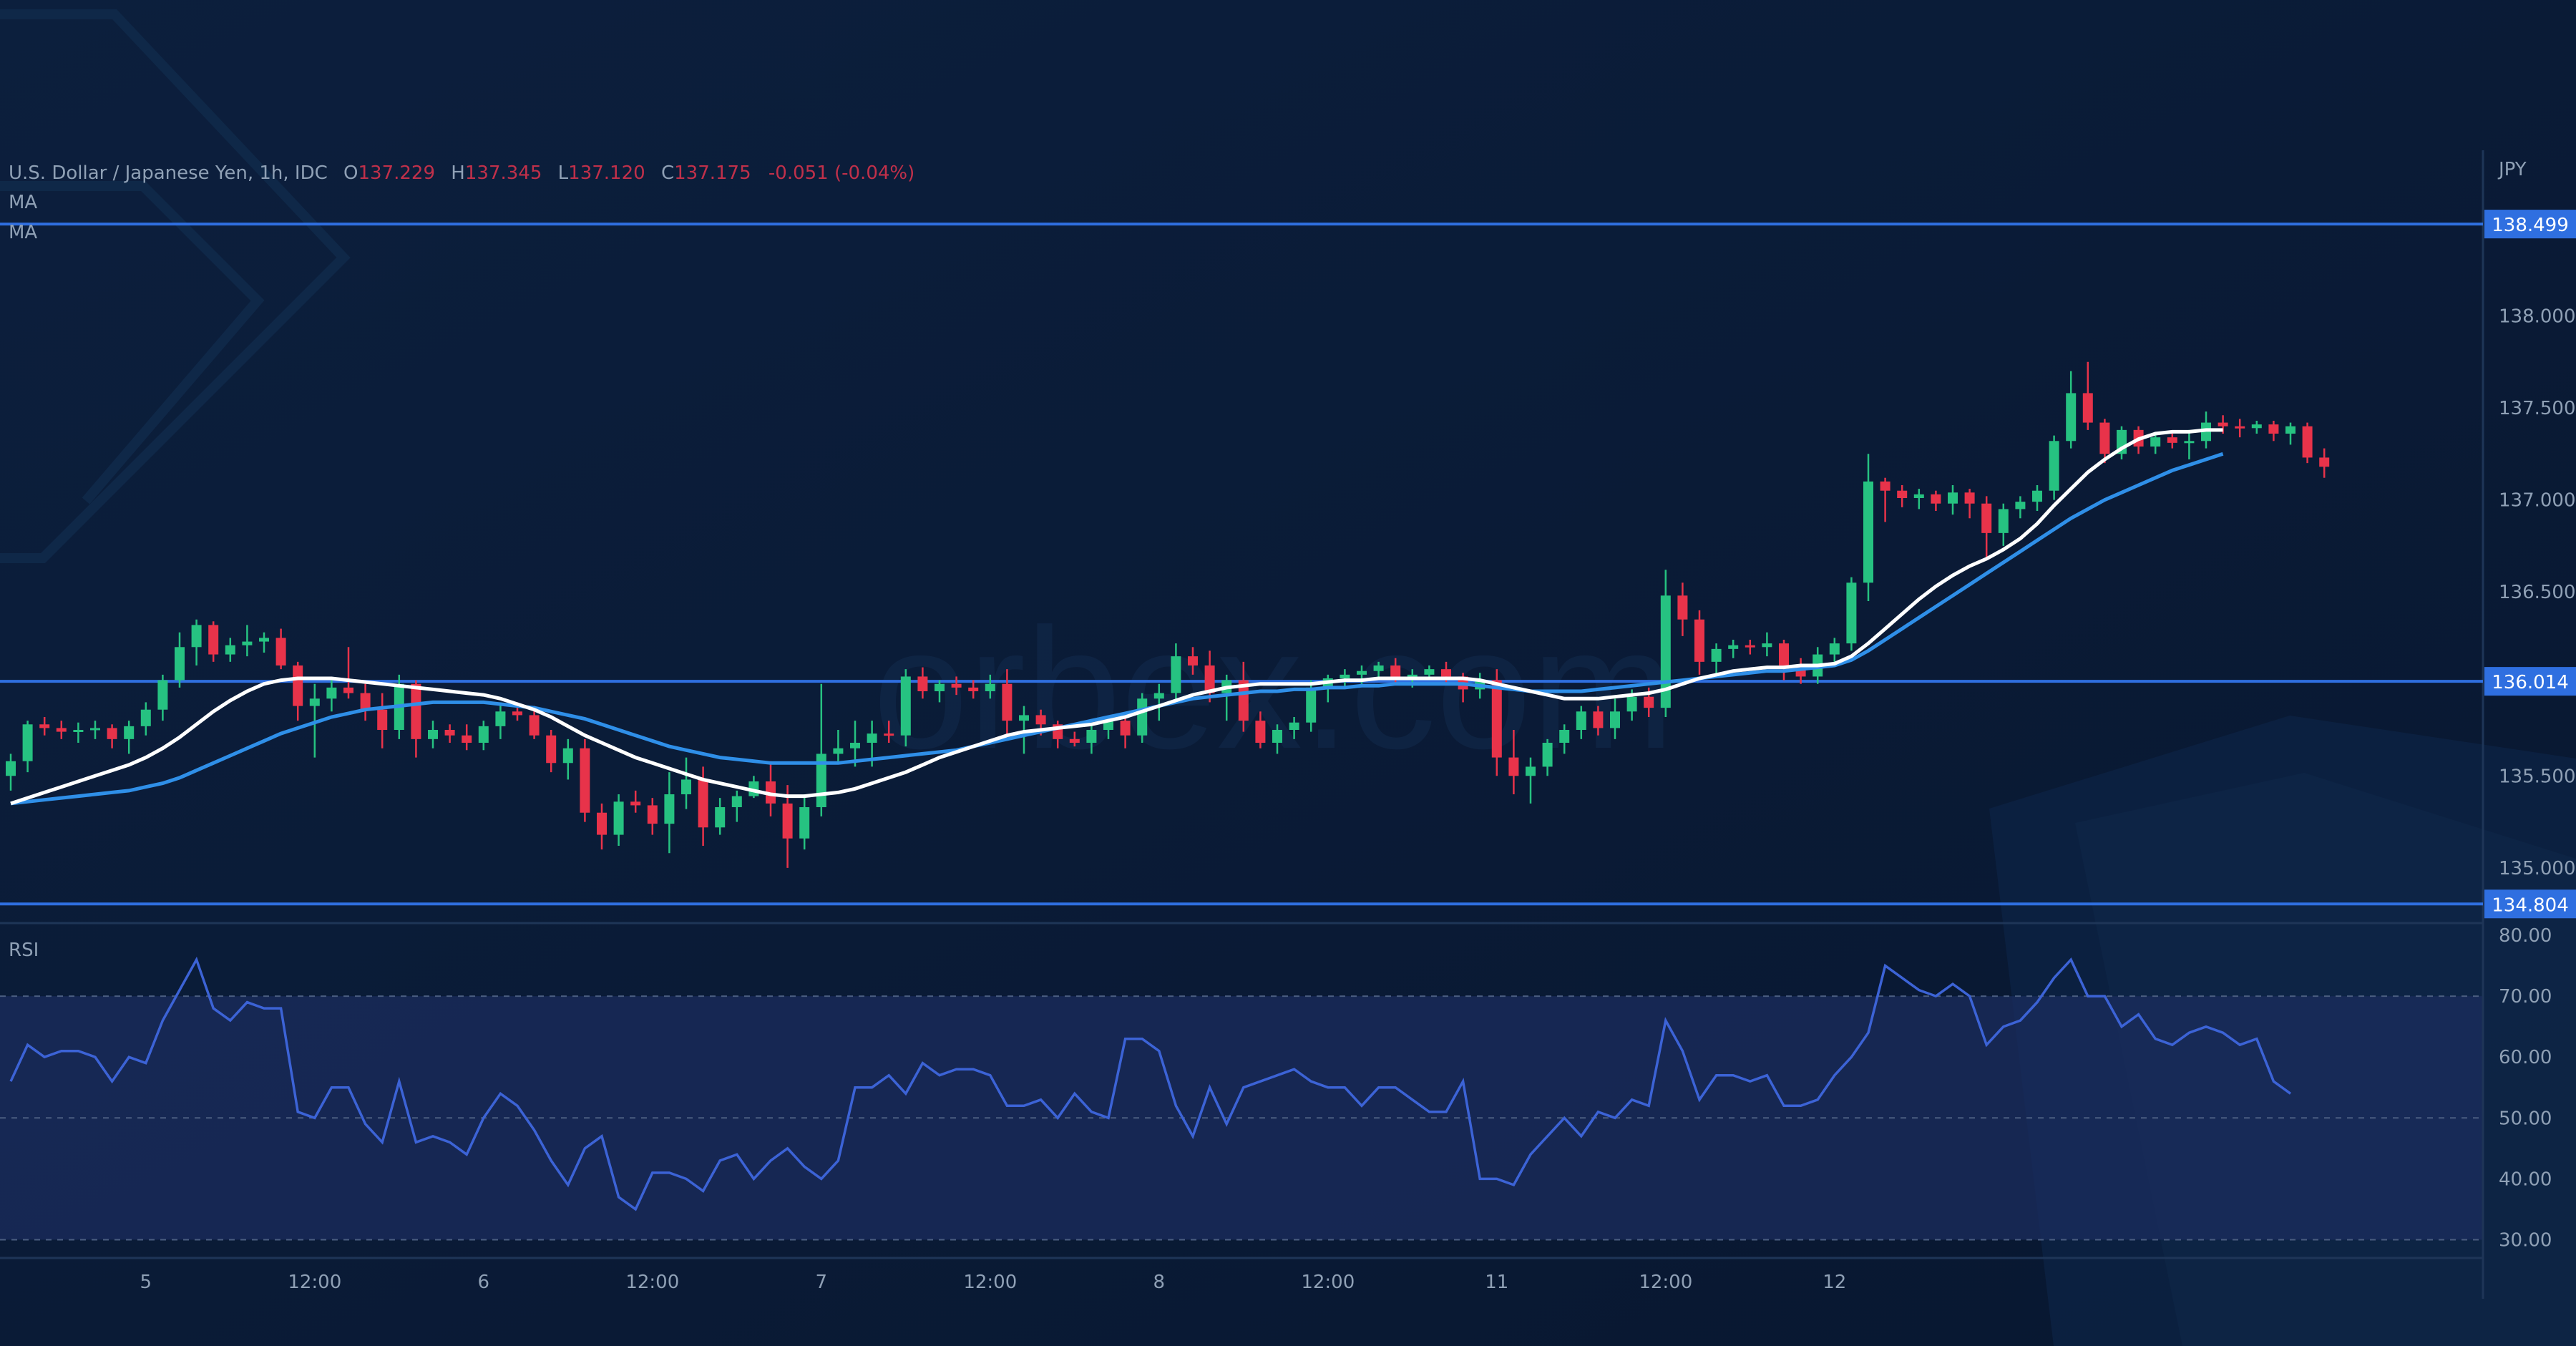 This screenshot has width=2576, height=1346. Describe the element at coordinates (350, 173) in the screenshot. I see `open-label: O` at that location.